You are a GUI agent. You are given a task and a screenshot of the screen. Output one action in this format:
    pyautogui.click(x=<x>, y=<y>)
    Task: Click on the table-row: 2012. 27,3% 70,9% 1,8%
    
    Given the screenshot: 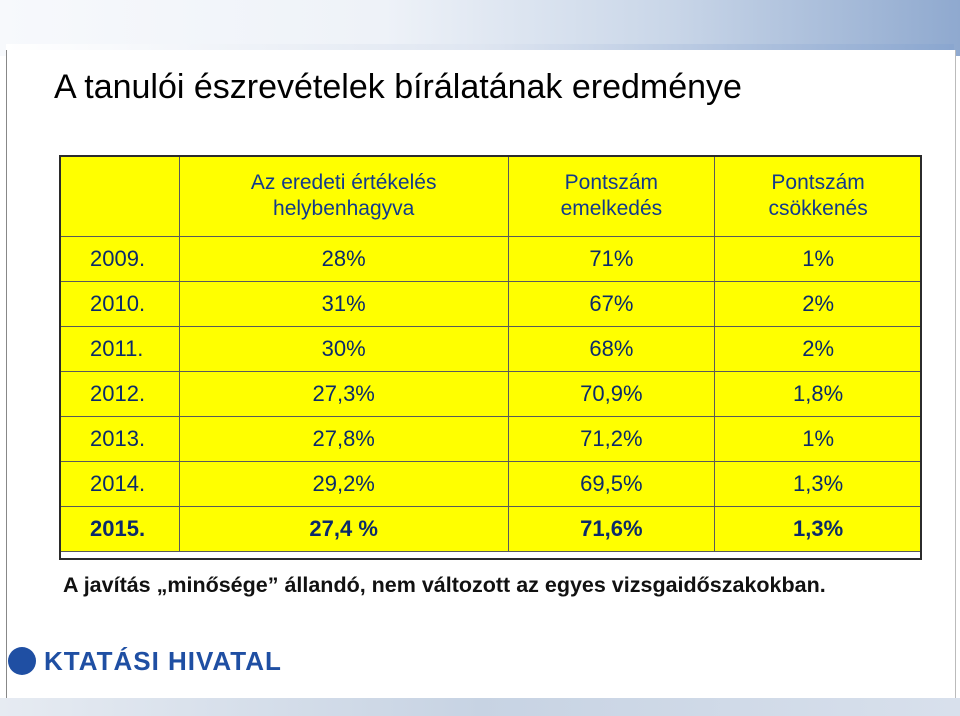 What is the action you would take?
    pyautogui.click(x=490, y=394)
    